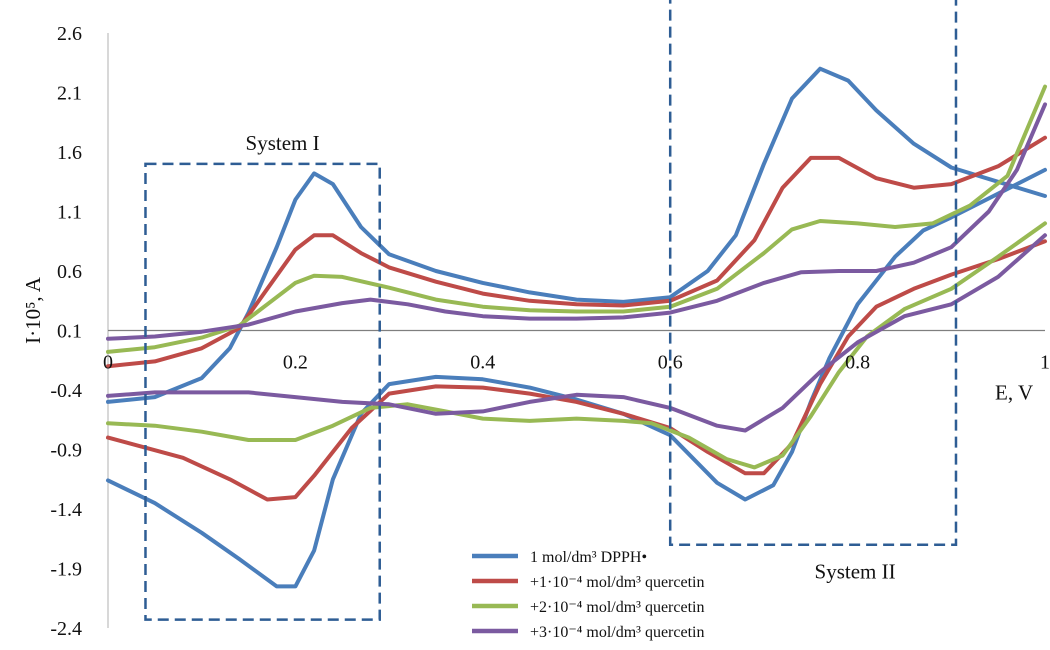  I want to click on y-tick-label: 2.1, so click(69, 94).